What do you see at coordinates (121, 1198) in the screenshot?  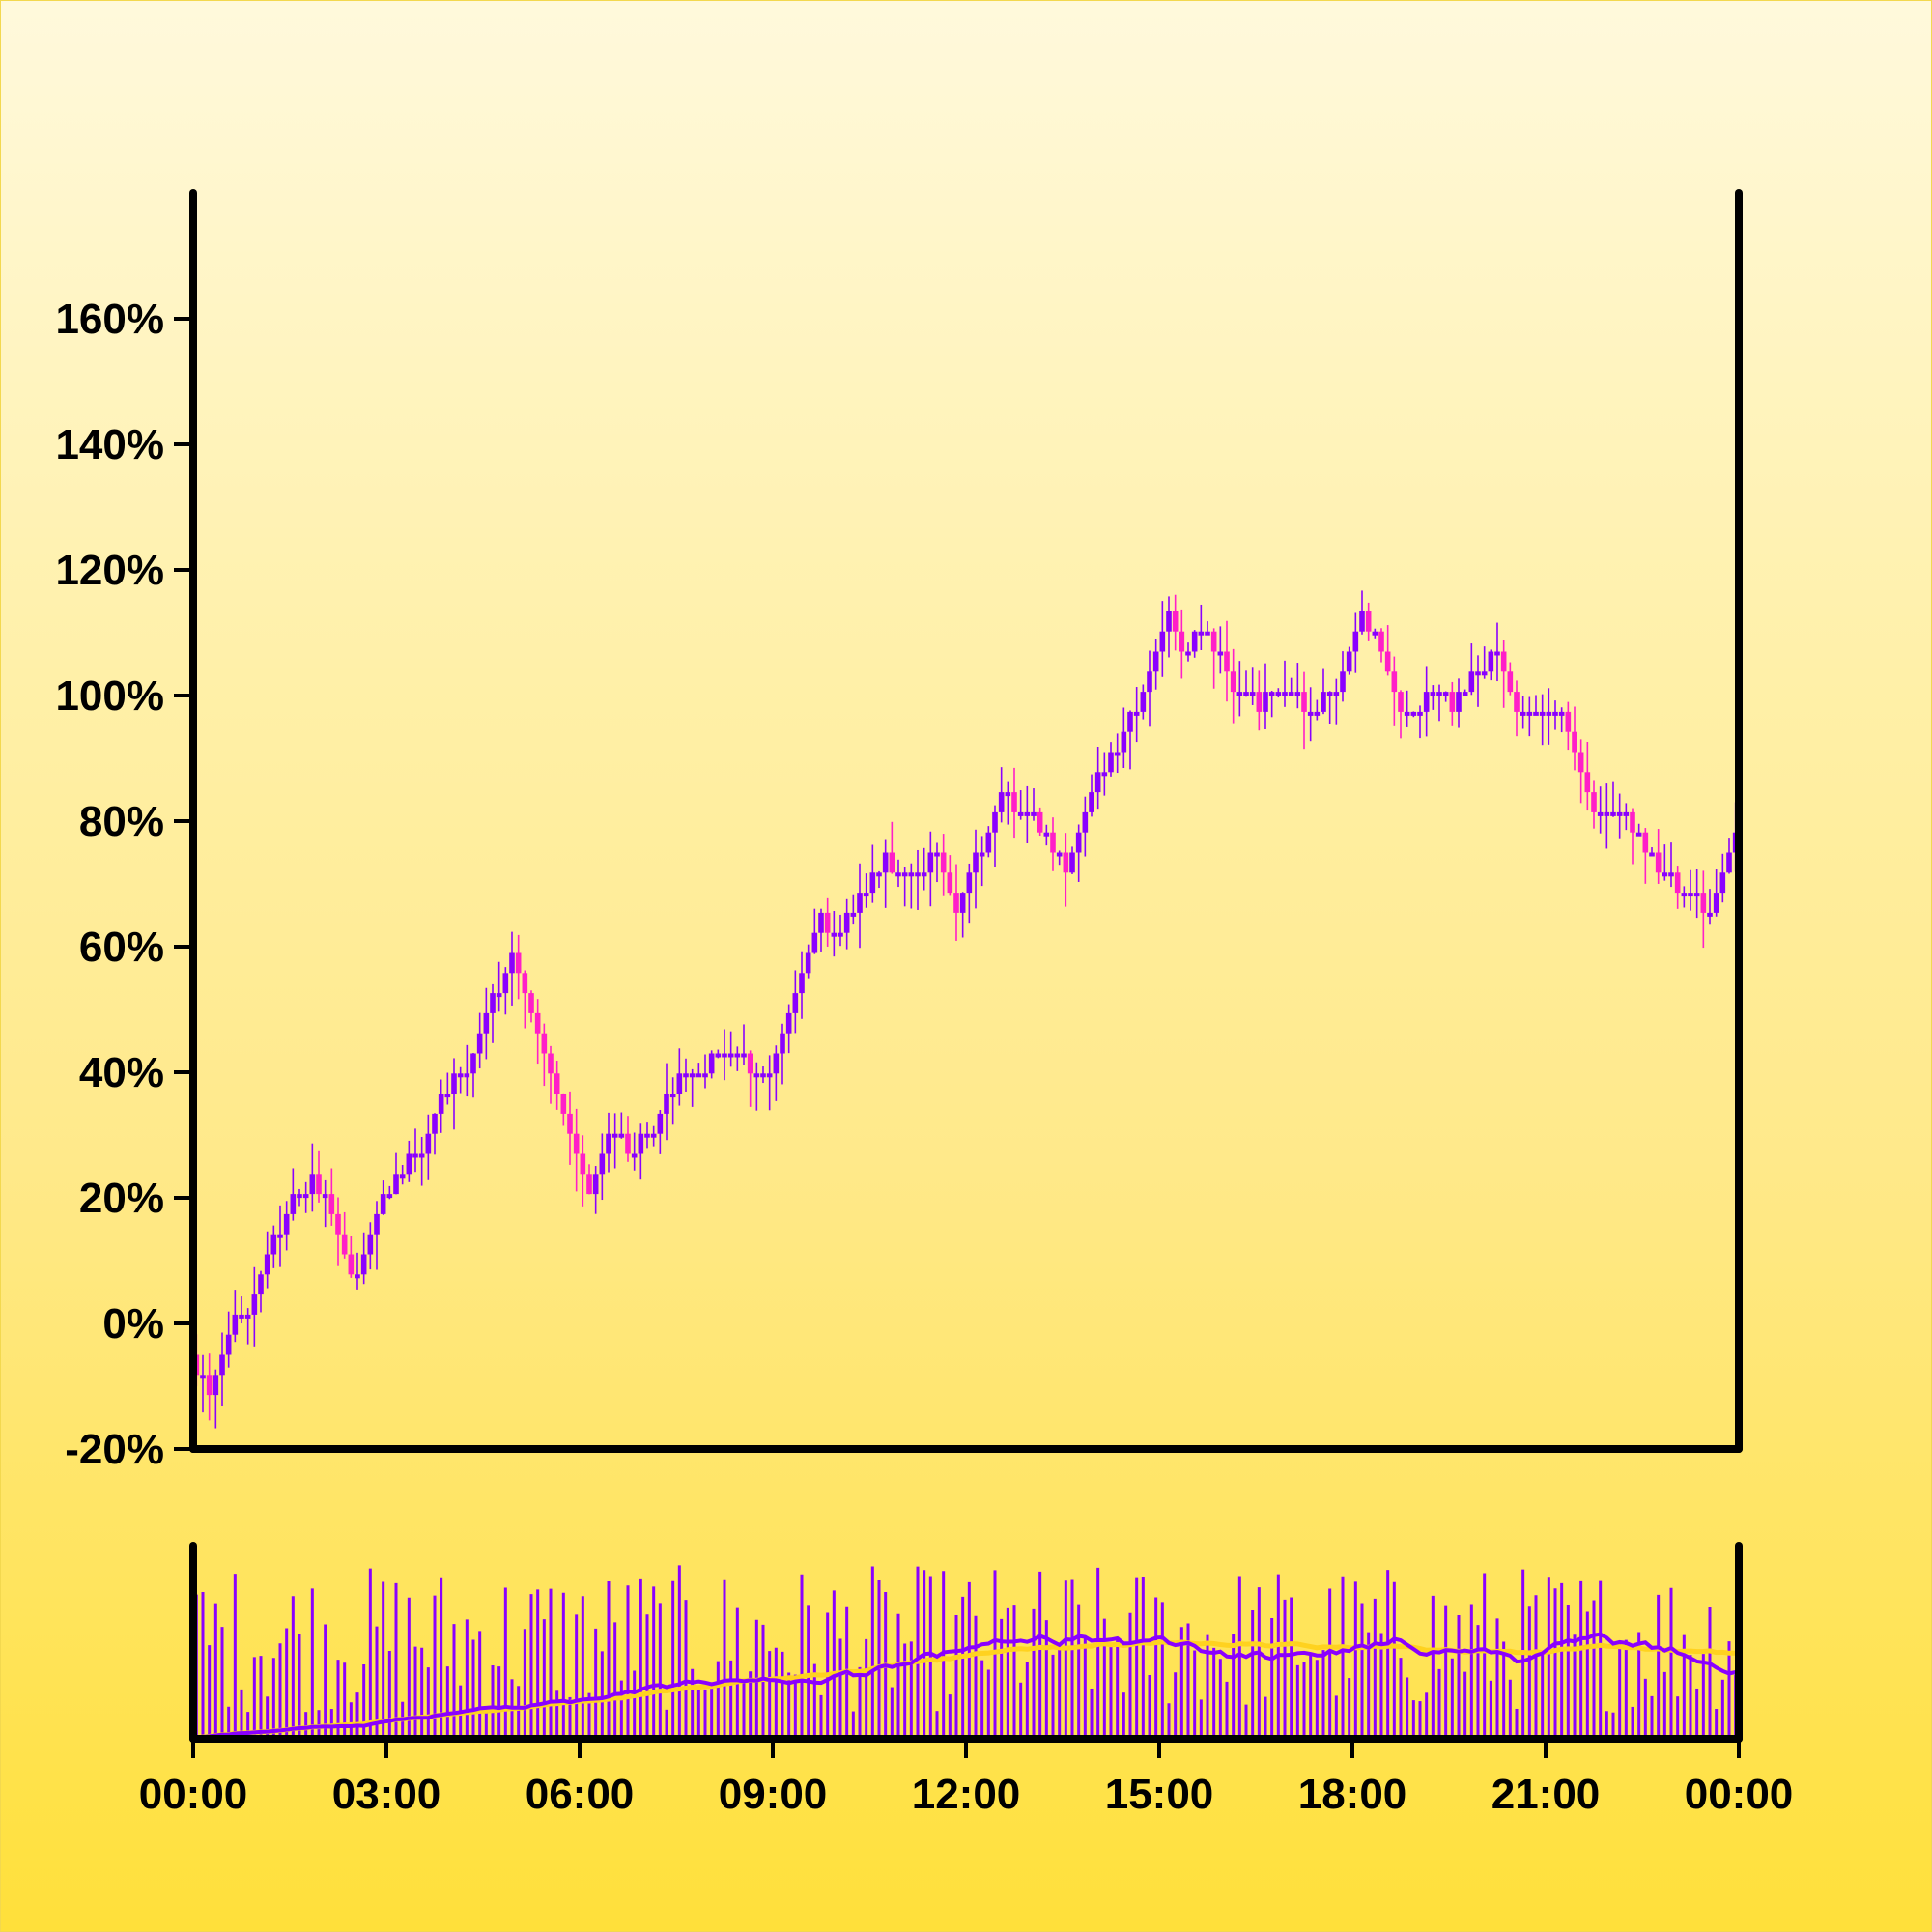 I see `y-tick-label: 20%` at bounding box center [121, 1198].